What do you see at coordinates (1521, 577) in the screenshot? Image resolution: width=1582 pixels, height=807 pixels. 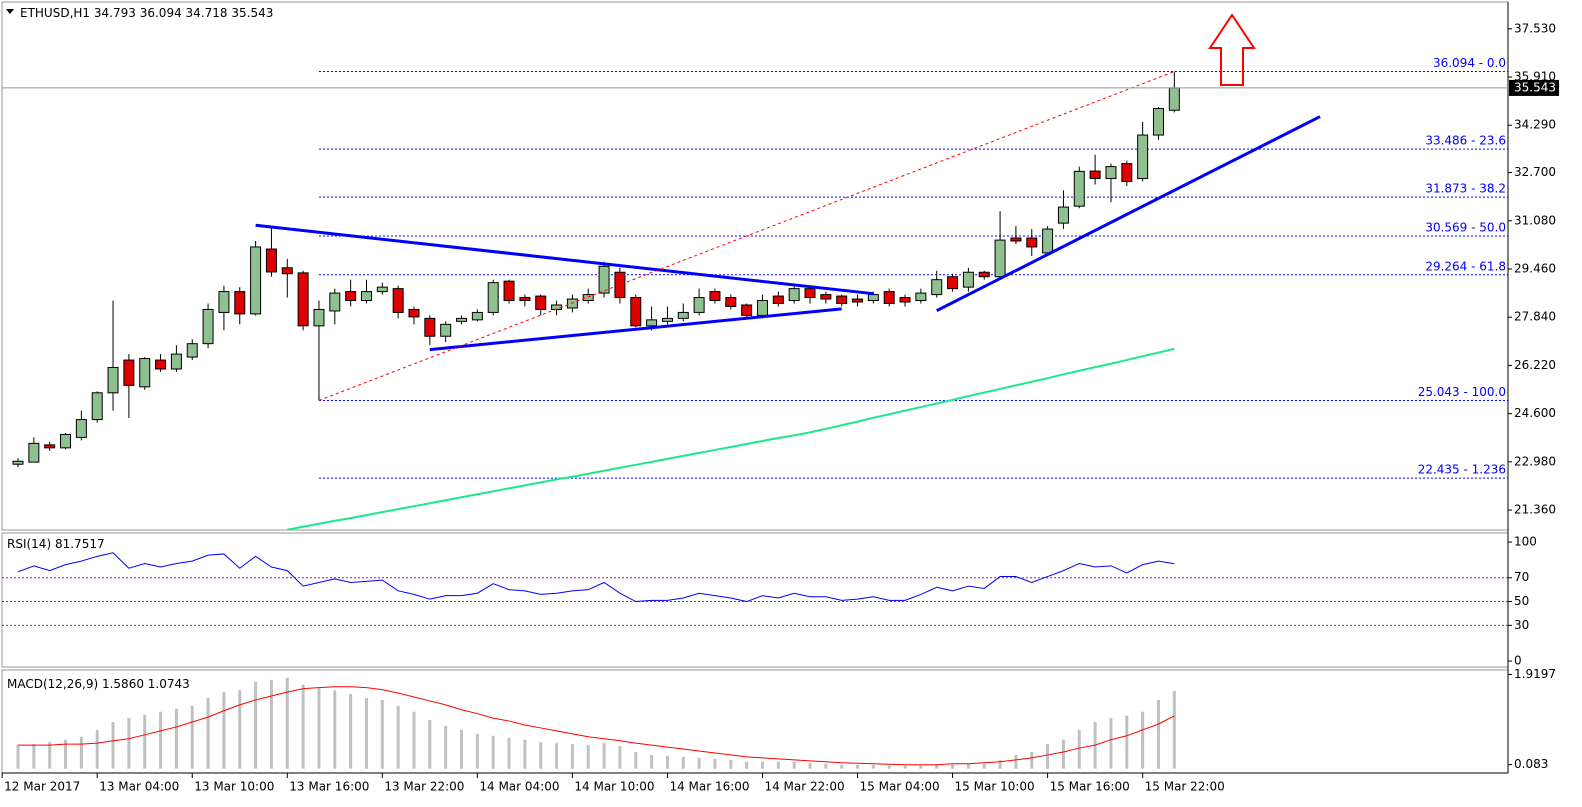 I see `y-tick-label: 70` at bounding box center [1521, 577].